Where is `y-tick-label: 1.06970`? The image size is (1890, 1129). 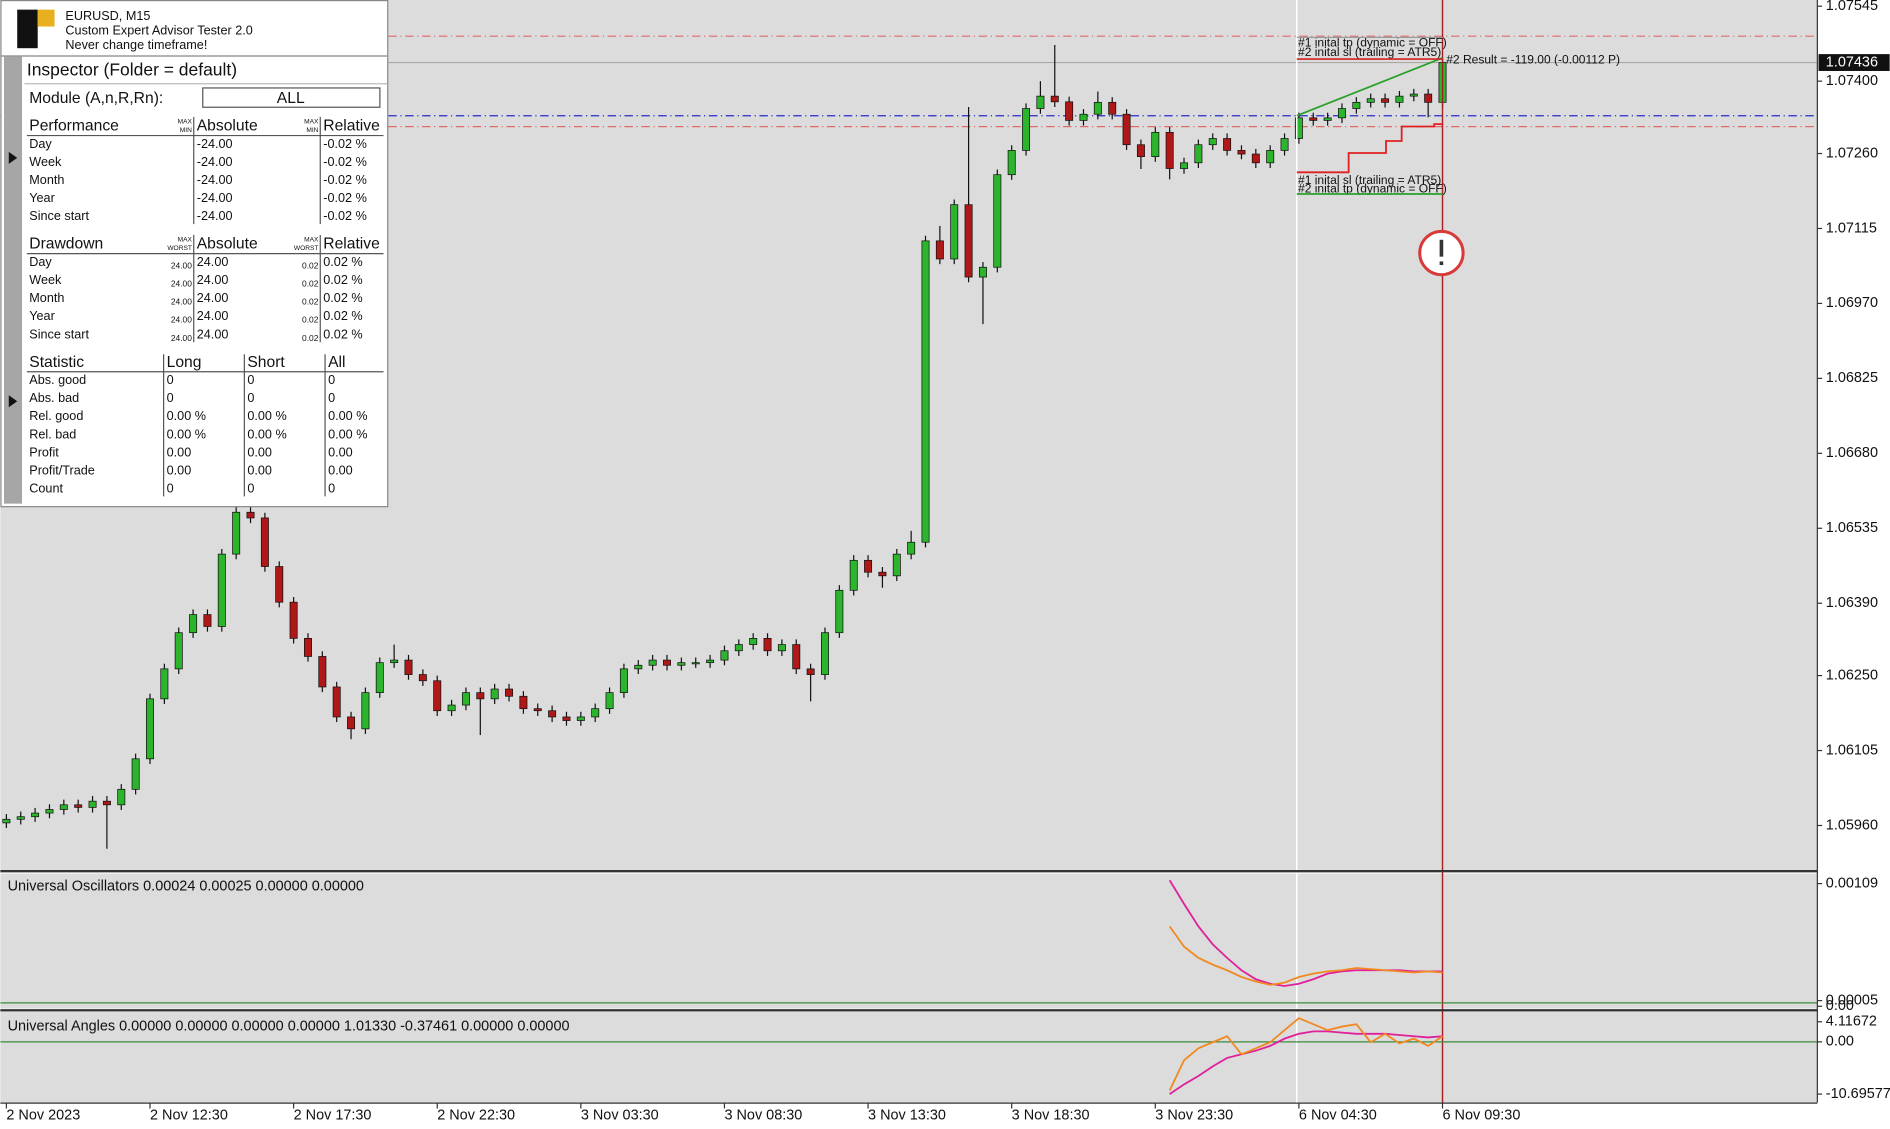 y-tick-label: 1.06970 is located at coordinates (1852, 303).